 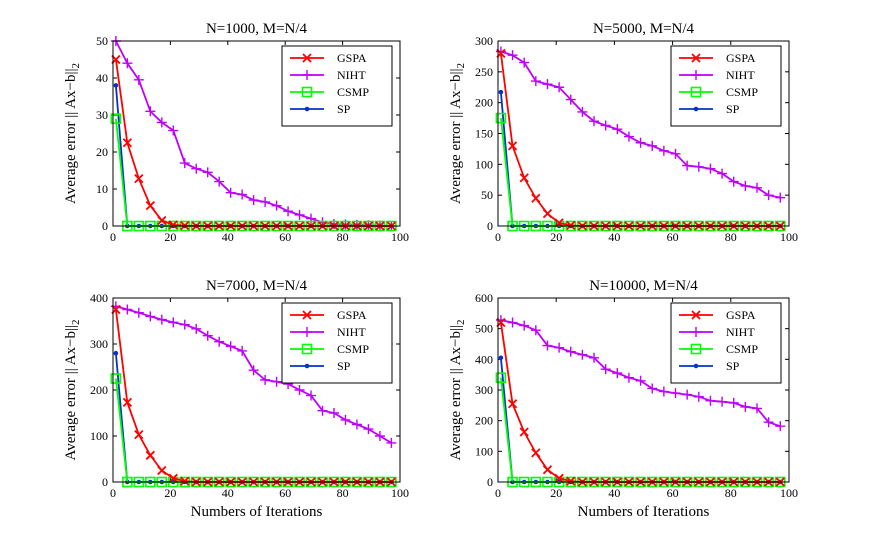 What do you see at coordinates (484, 72) in the screenshot?
I see `y-tick-label: 250` at bounding box center [484, 72].